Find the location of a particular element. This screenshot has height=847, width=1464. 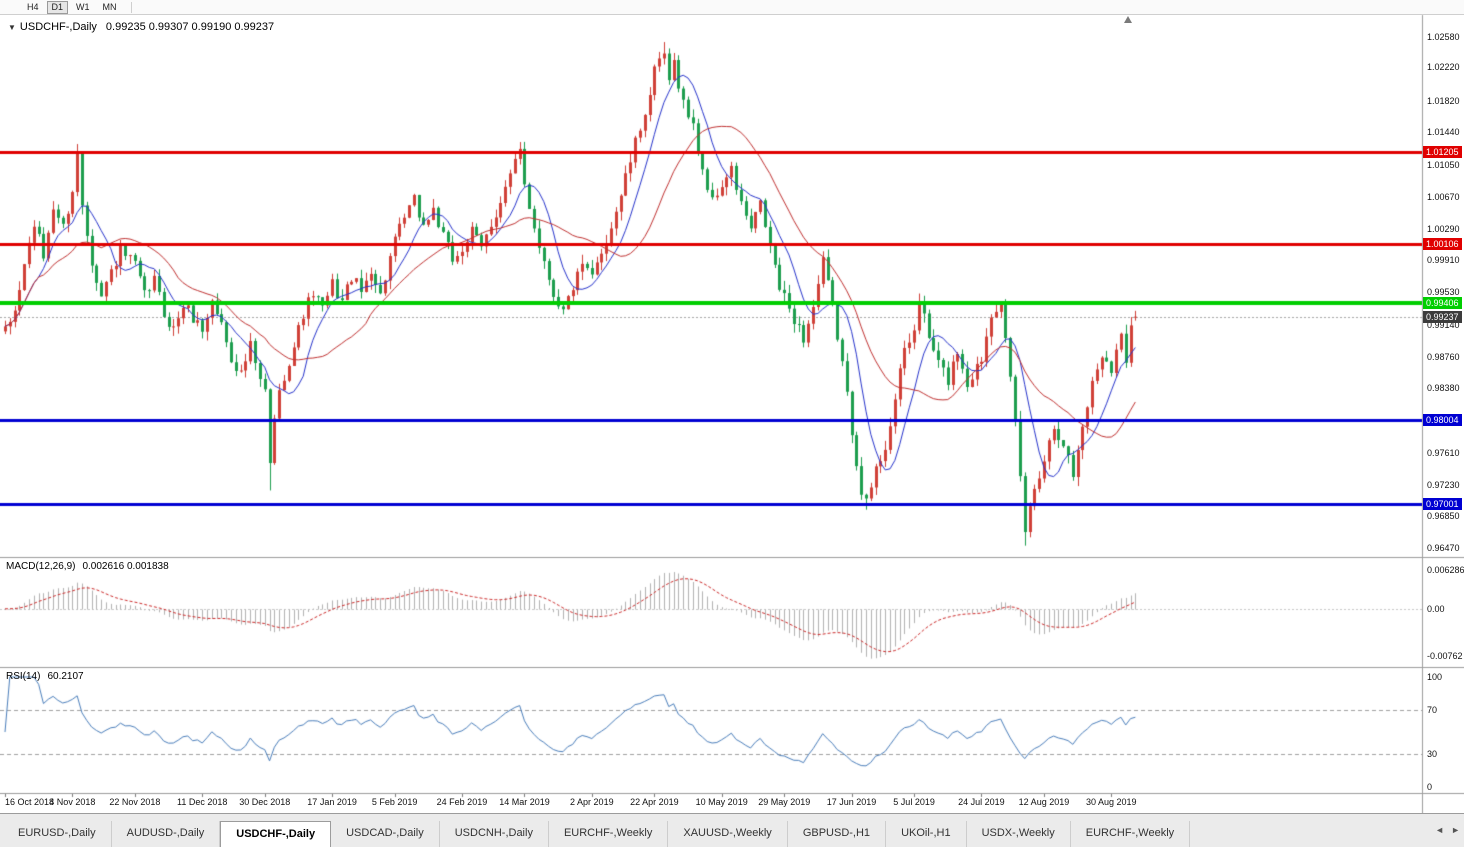

macd-indicator-title: MACD(12,26,9) 0.002616 0.001838 is located at coordinates (87, 566).